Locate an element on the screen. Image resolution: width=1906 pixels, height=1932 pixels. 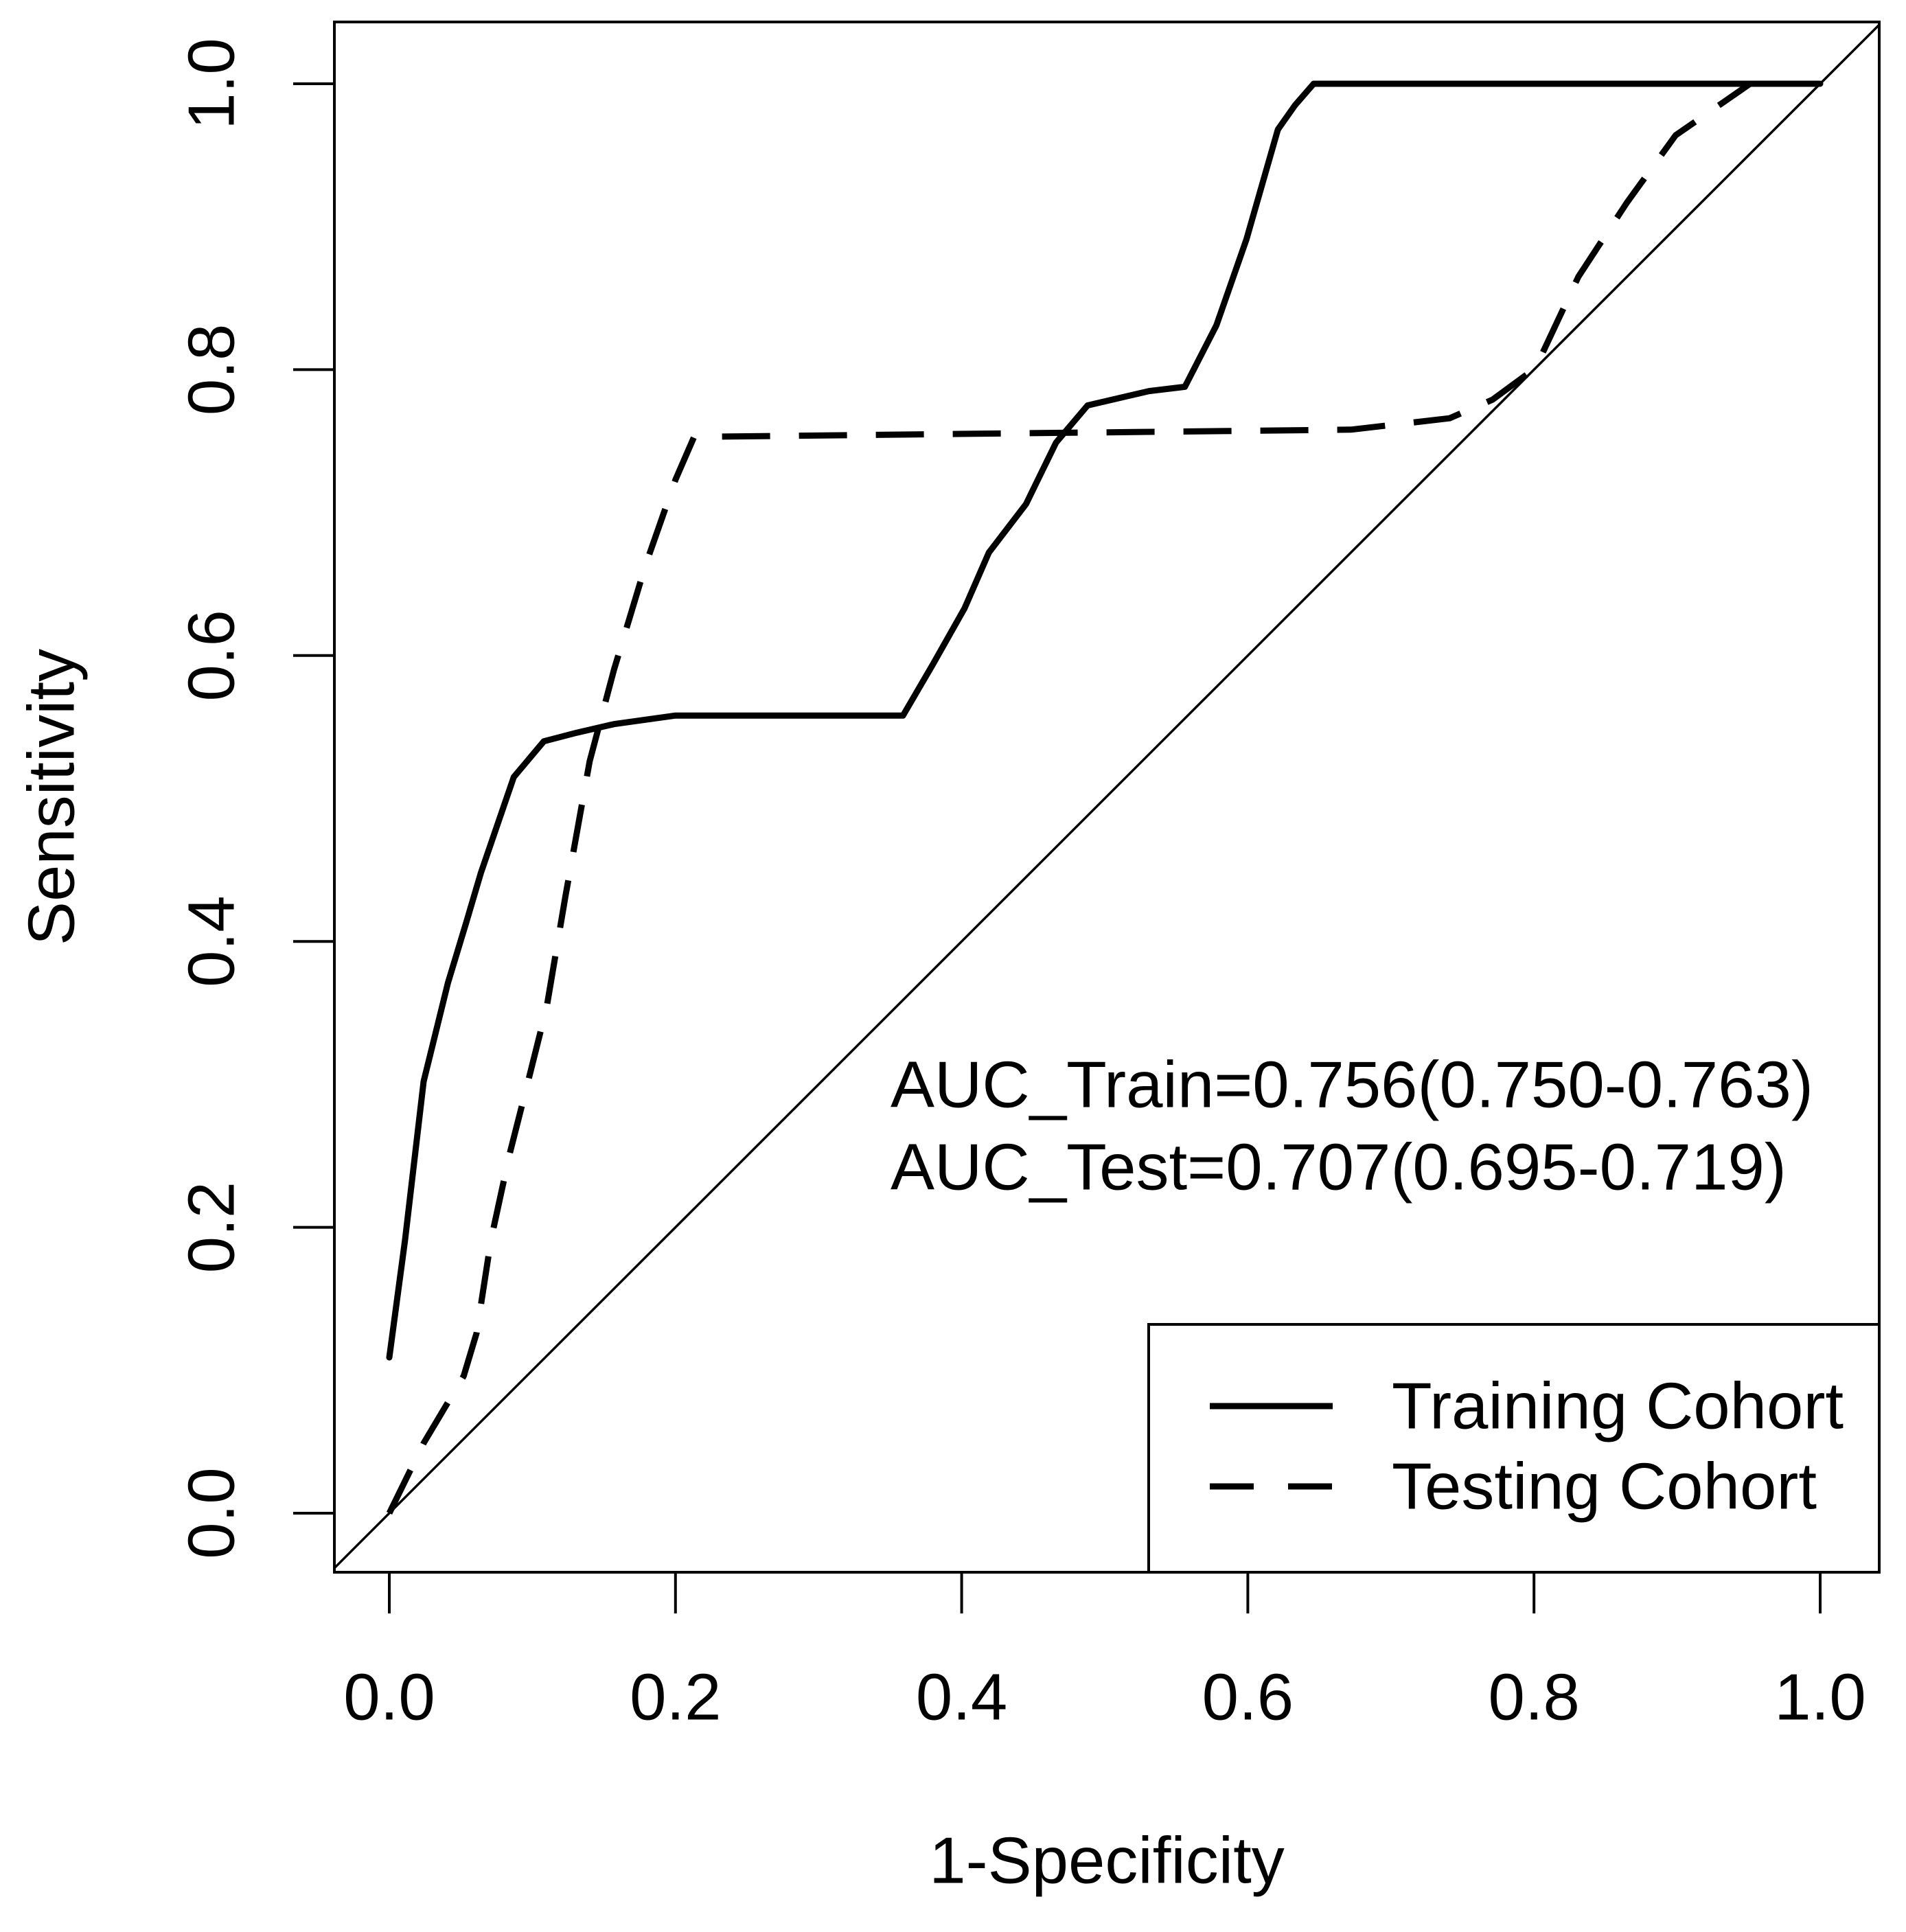
x-tick-label-0: 0.0 is located at coordinates (389, 1697).